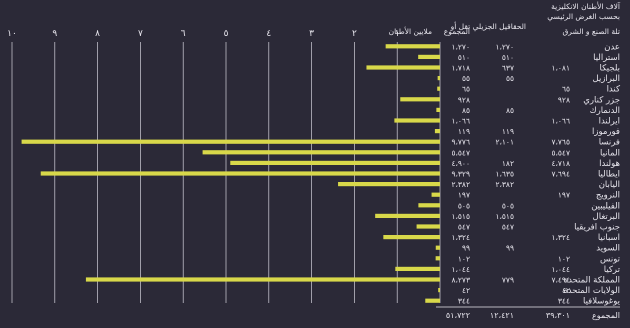  What do you see at coordinates (510, 110) in the screenshot?
I see `row-c2-value: ٨٥` at bounding box center [510, 110].